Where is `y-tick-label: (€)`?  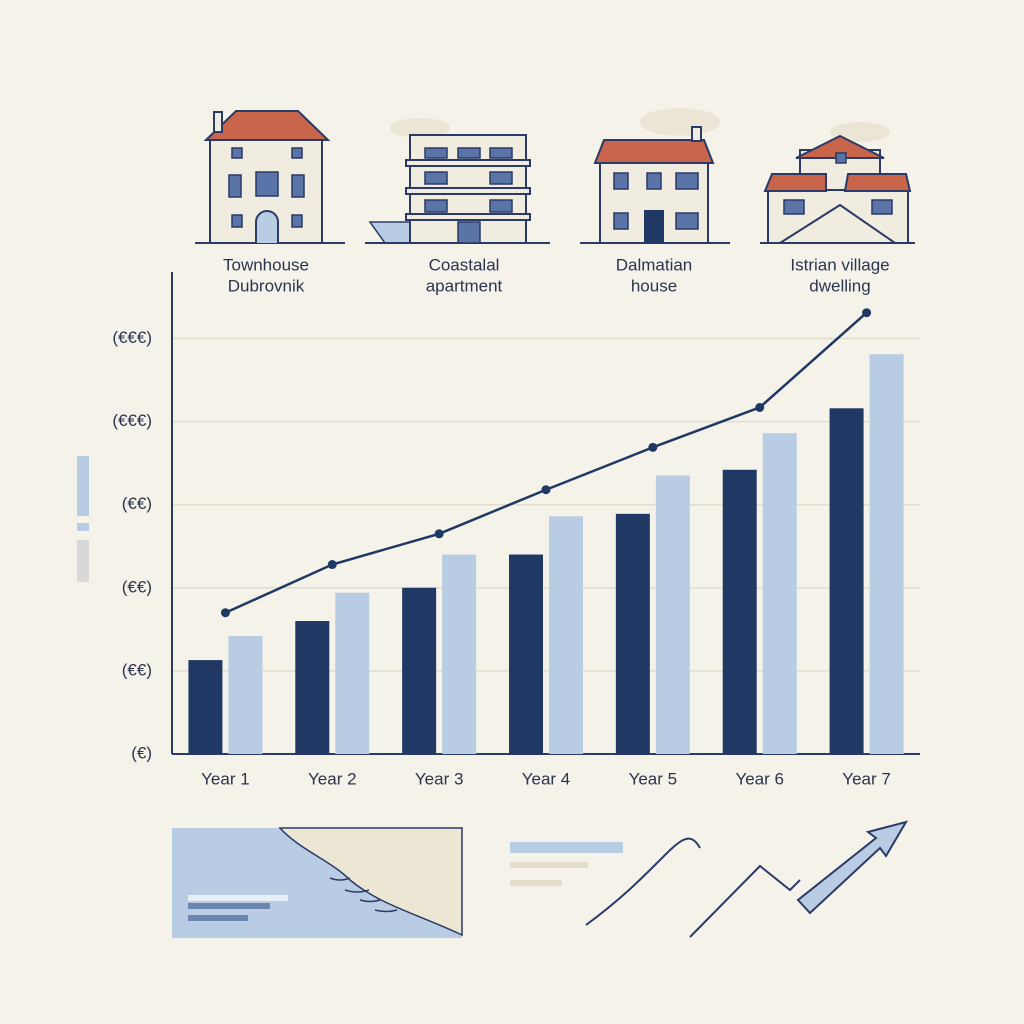
y-tick-label: (€) is located at coordinates (141, 752).